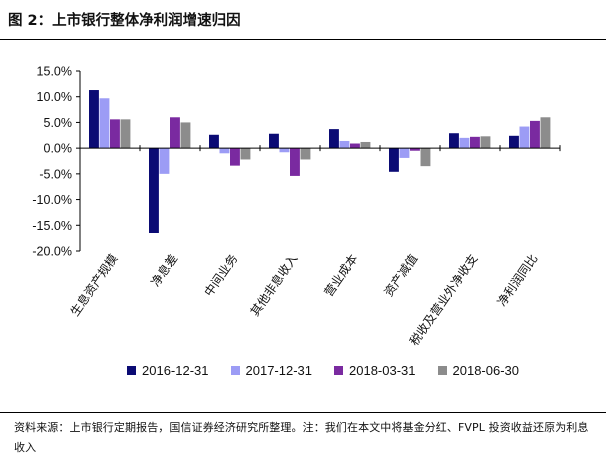  Describe the element at coordinates (340, 275) in the screenshot. I see `category-label: 营业成本` at that location.